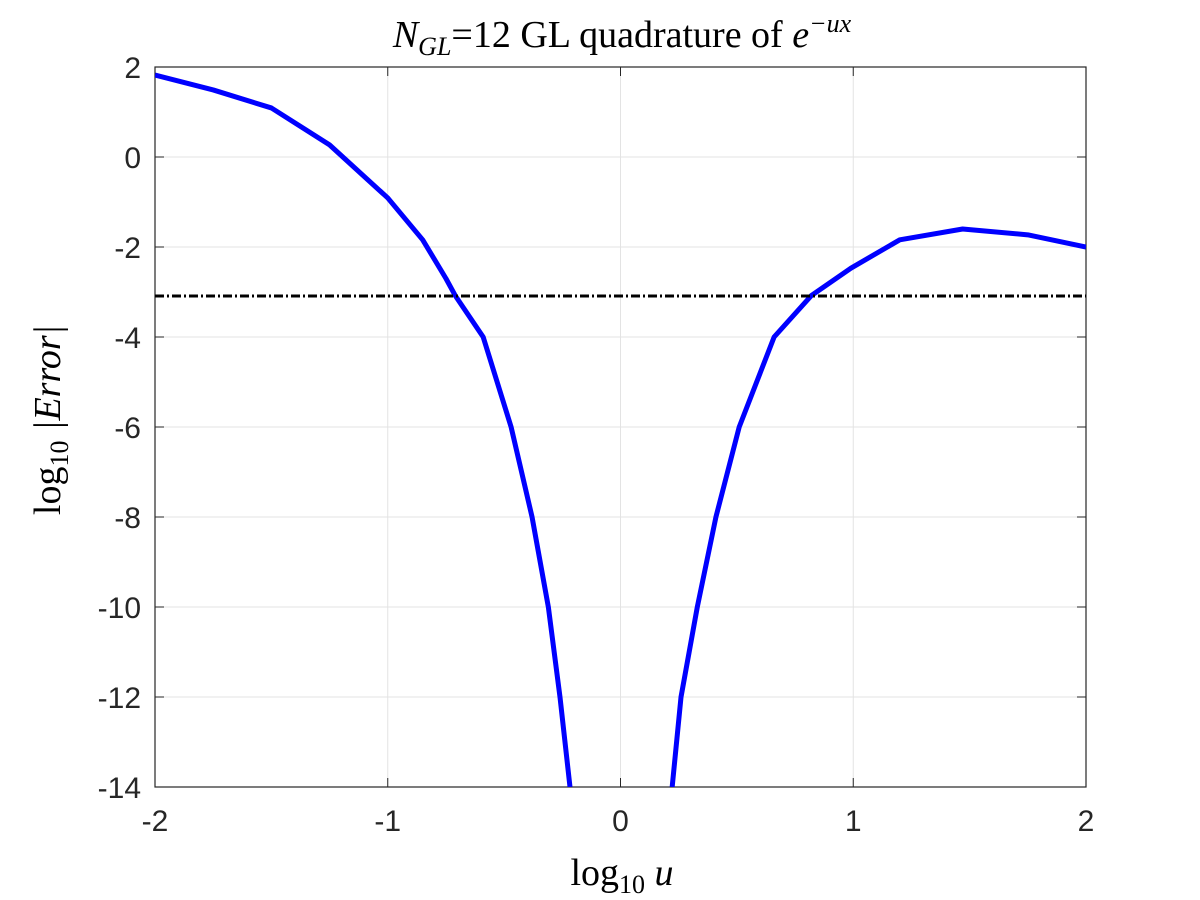  I want to click on y-label: log10 |Error|, so click(50, 420).